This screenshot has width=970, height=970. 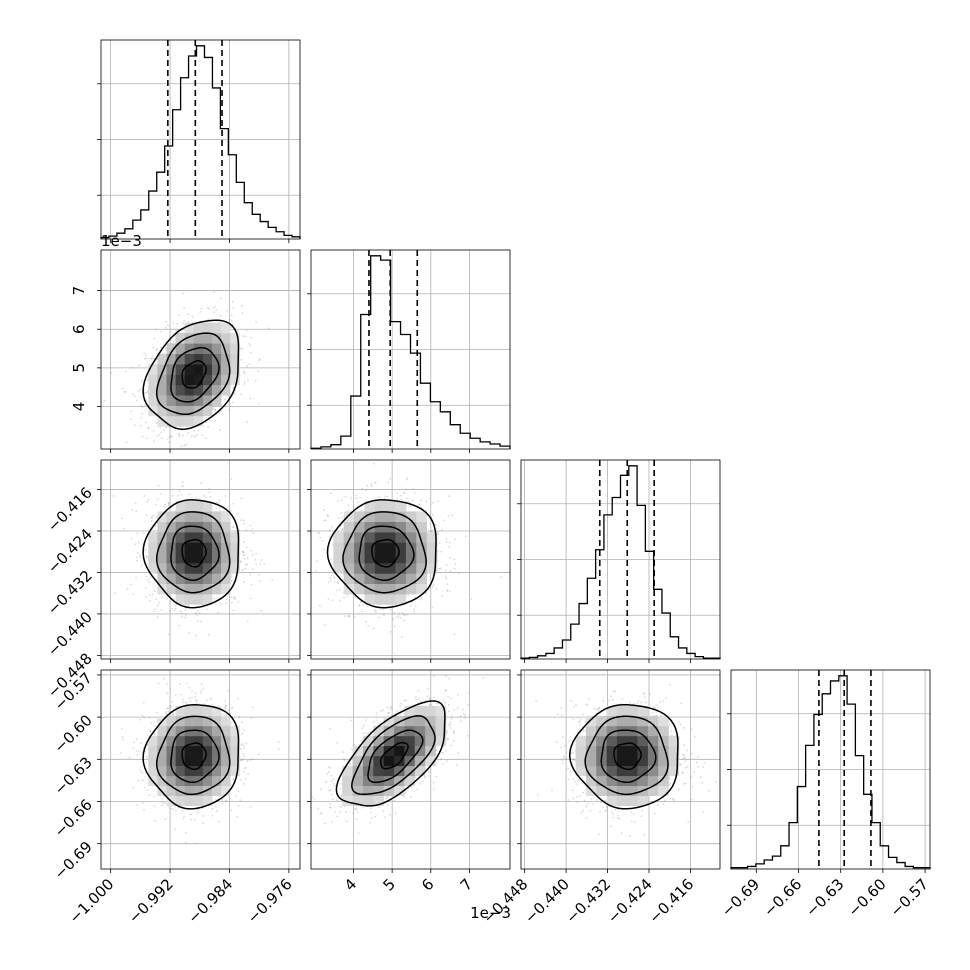 I want to click on panel-content, so click(x=199, y=761).